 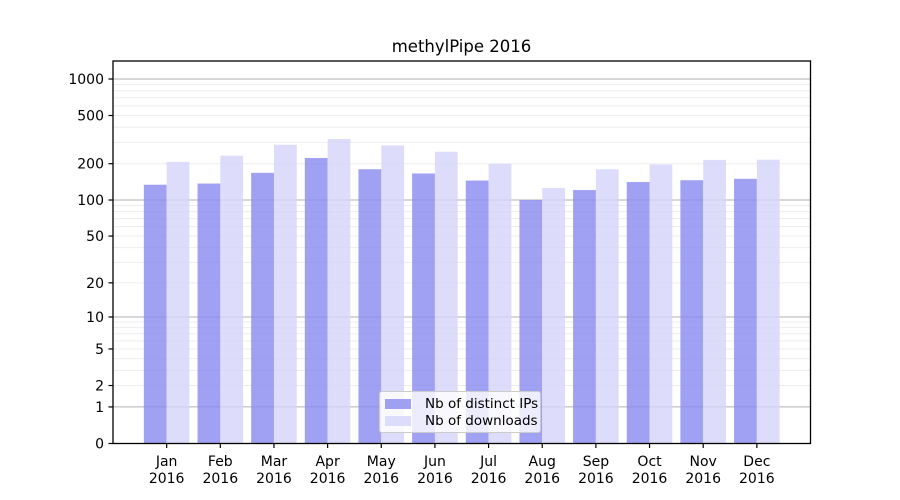 I want to click on bar-ips-mar, so click(x=262, y=308).